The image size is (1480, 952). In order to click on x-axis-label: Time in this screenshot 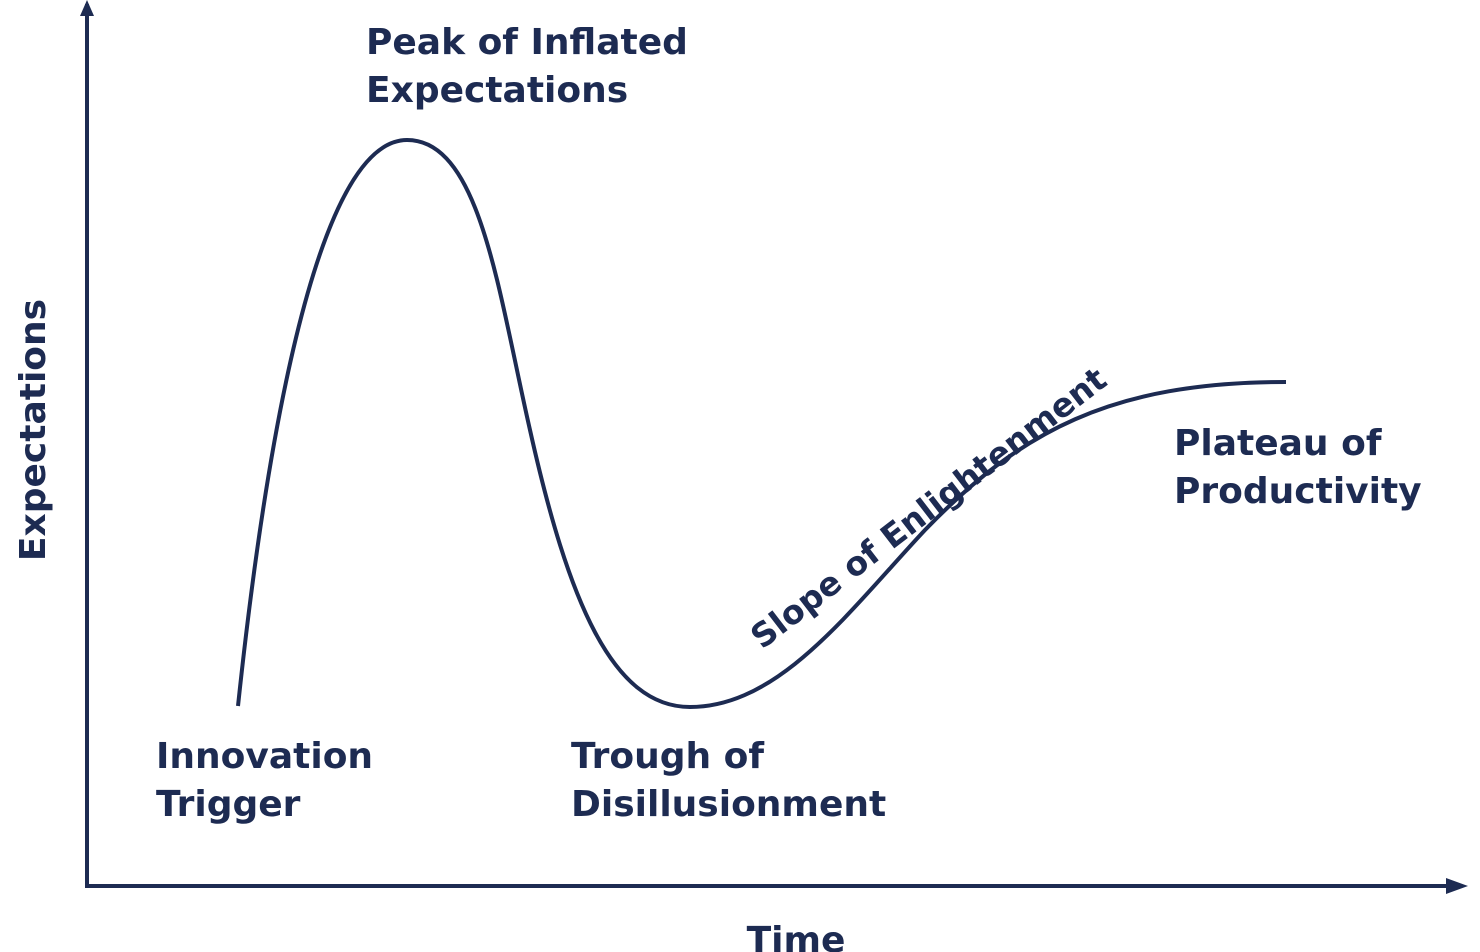, I will do `click(796, 936)`.